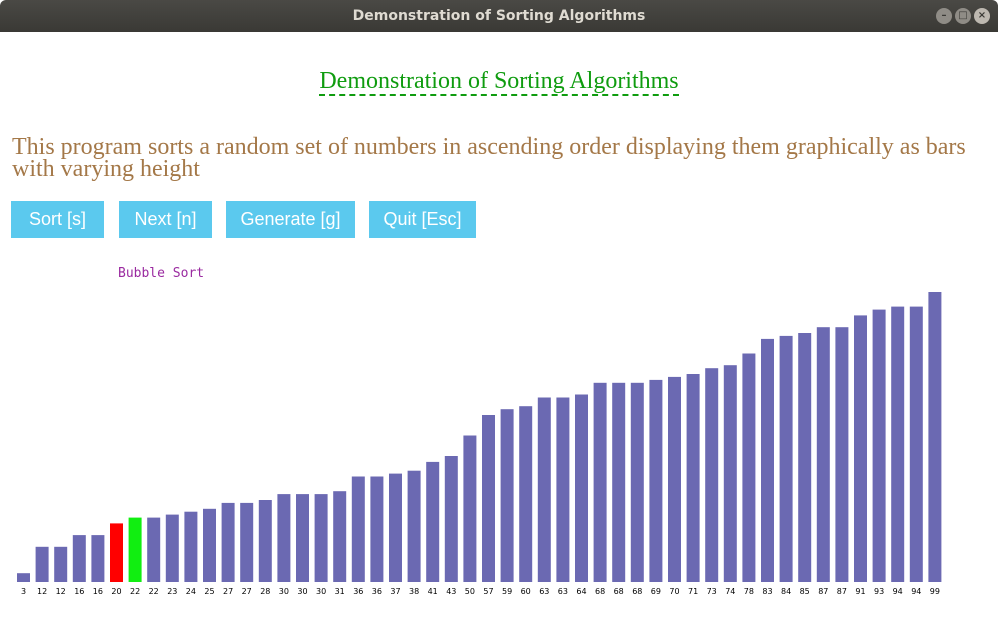 The width and height of the screenshot is (998, 621). Describe the element at coordinates (823, 591) in the screenshot. I see `bar-label-43: 87` at that location.